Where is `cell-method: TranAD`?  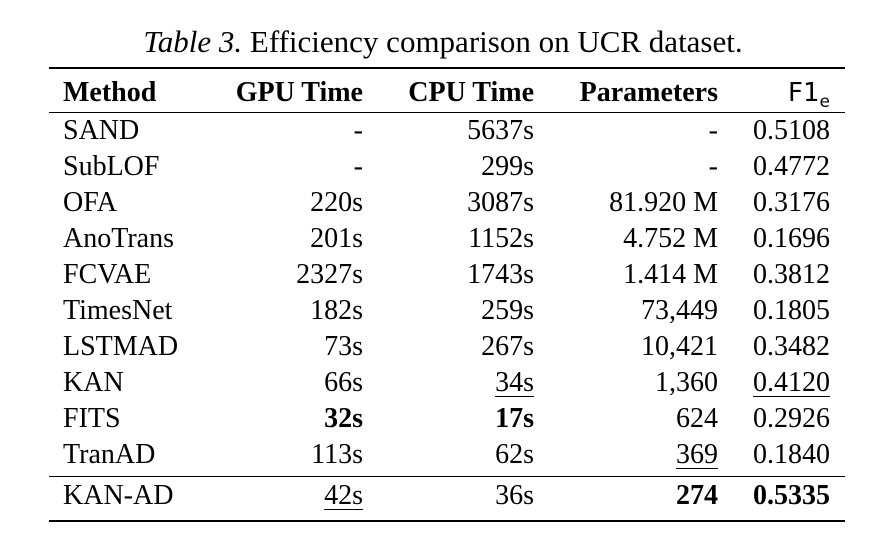
cell-method: TranAD is located at coordinates (109, 454).